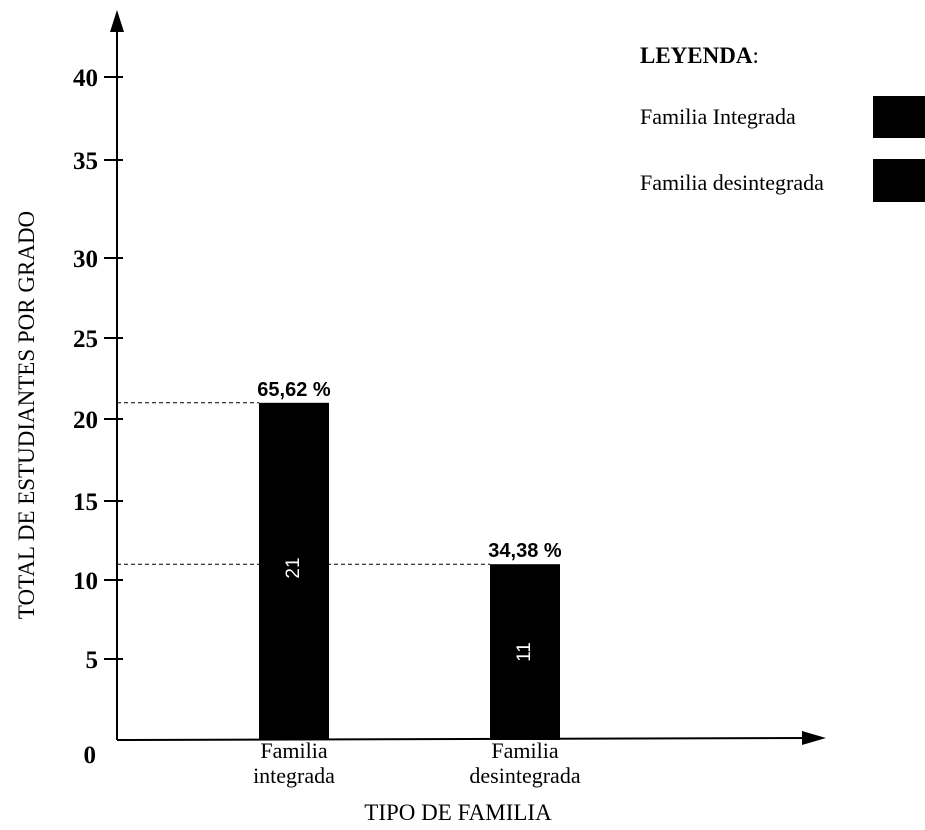 This screenshot has height=830, width=925. I want to click on y-tick-label: 15, so click(85, 502).